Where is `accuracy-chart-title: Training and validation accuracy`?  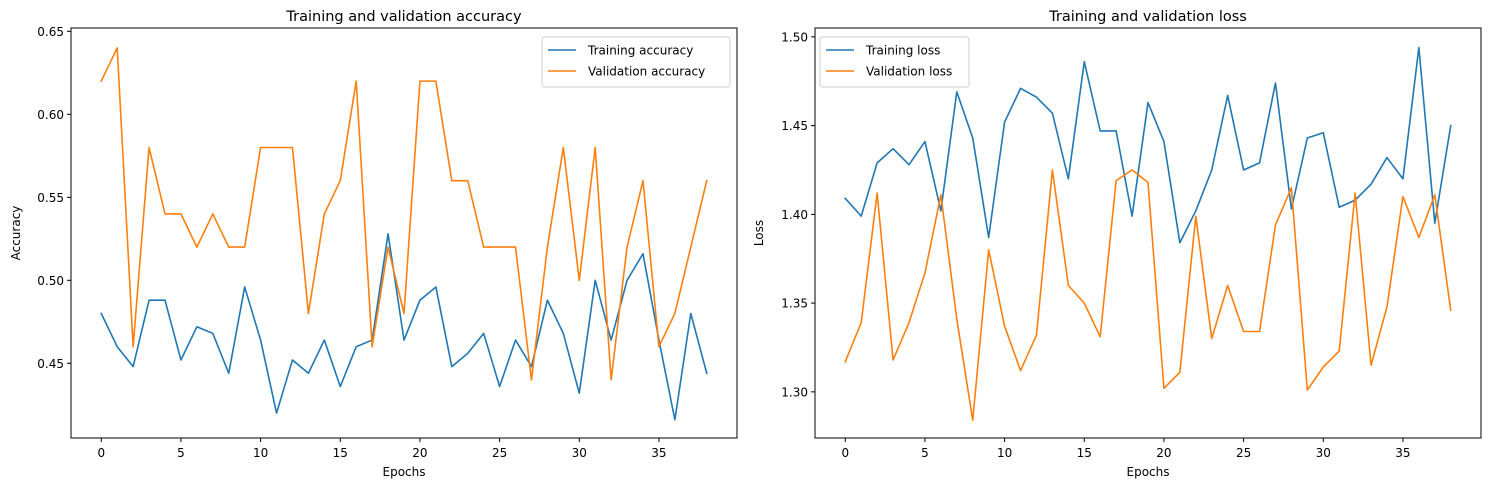
accuracy-chart-title: Training and validation accuracy is located at coordinates (403, 17).